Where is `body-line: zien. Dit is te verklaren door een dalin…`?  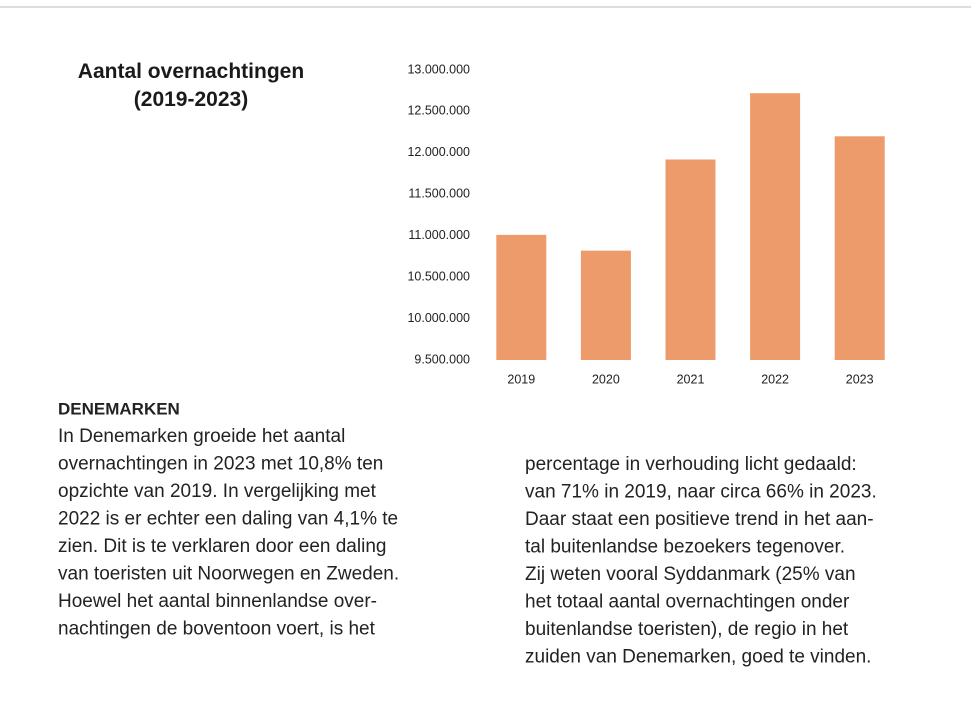
body-line: zien. Dit is te verklaren door een dalin… is located at coordinates (222, 546).